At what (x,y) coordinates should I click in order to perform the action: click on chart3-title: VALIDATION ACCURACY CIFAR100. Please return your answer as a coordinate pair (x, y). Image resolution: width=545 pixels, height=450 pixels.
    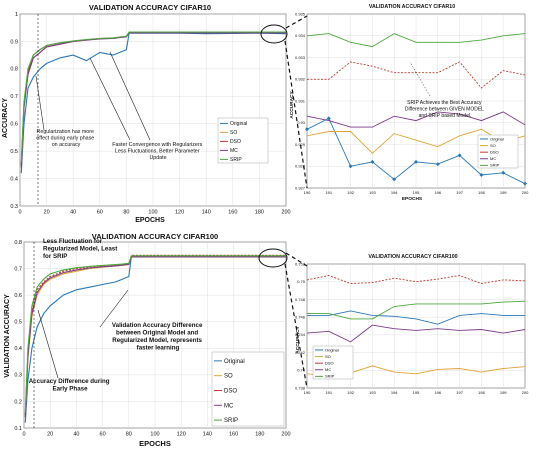
    Looking at the image, I should click on (155, 236).